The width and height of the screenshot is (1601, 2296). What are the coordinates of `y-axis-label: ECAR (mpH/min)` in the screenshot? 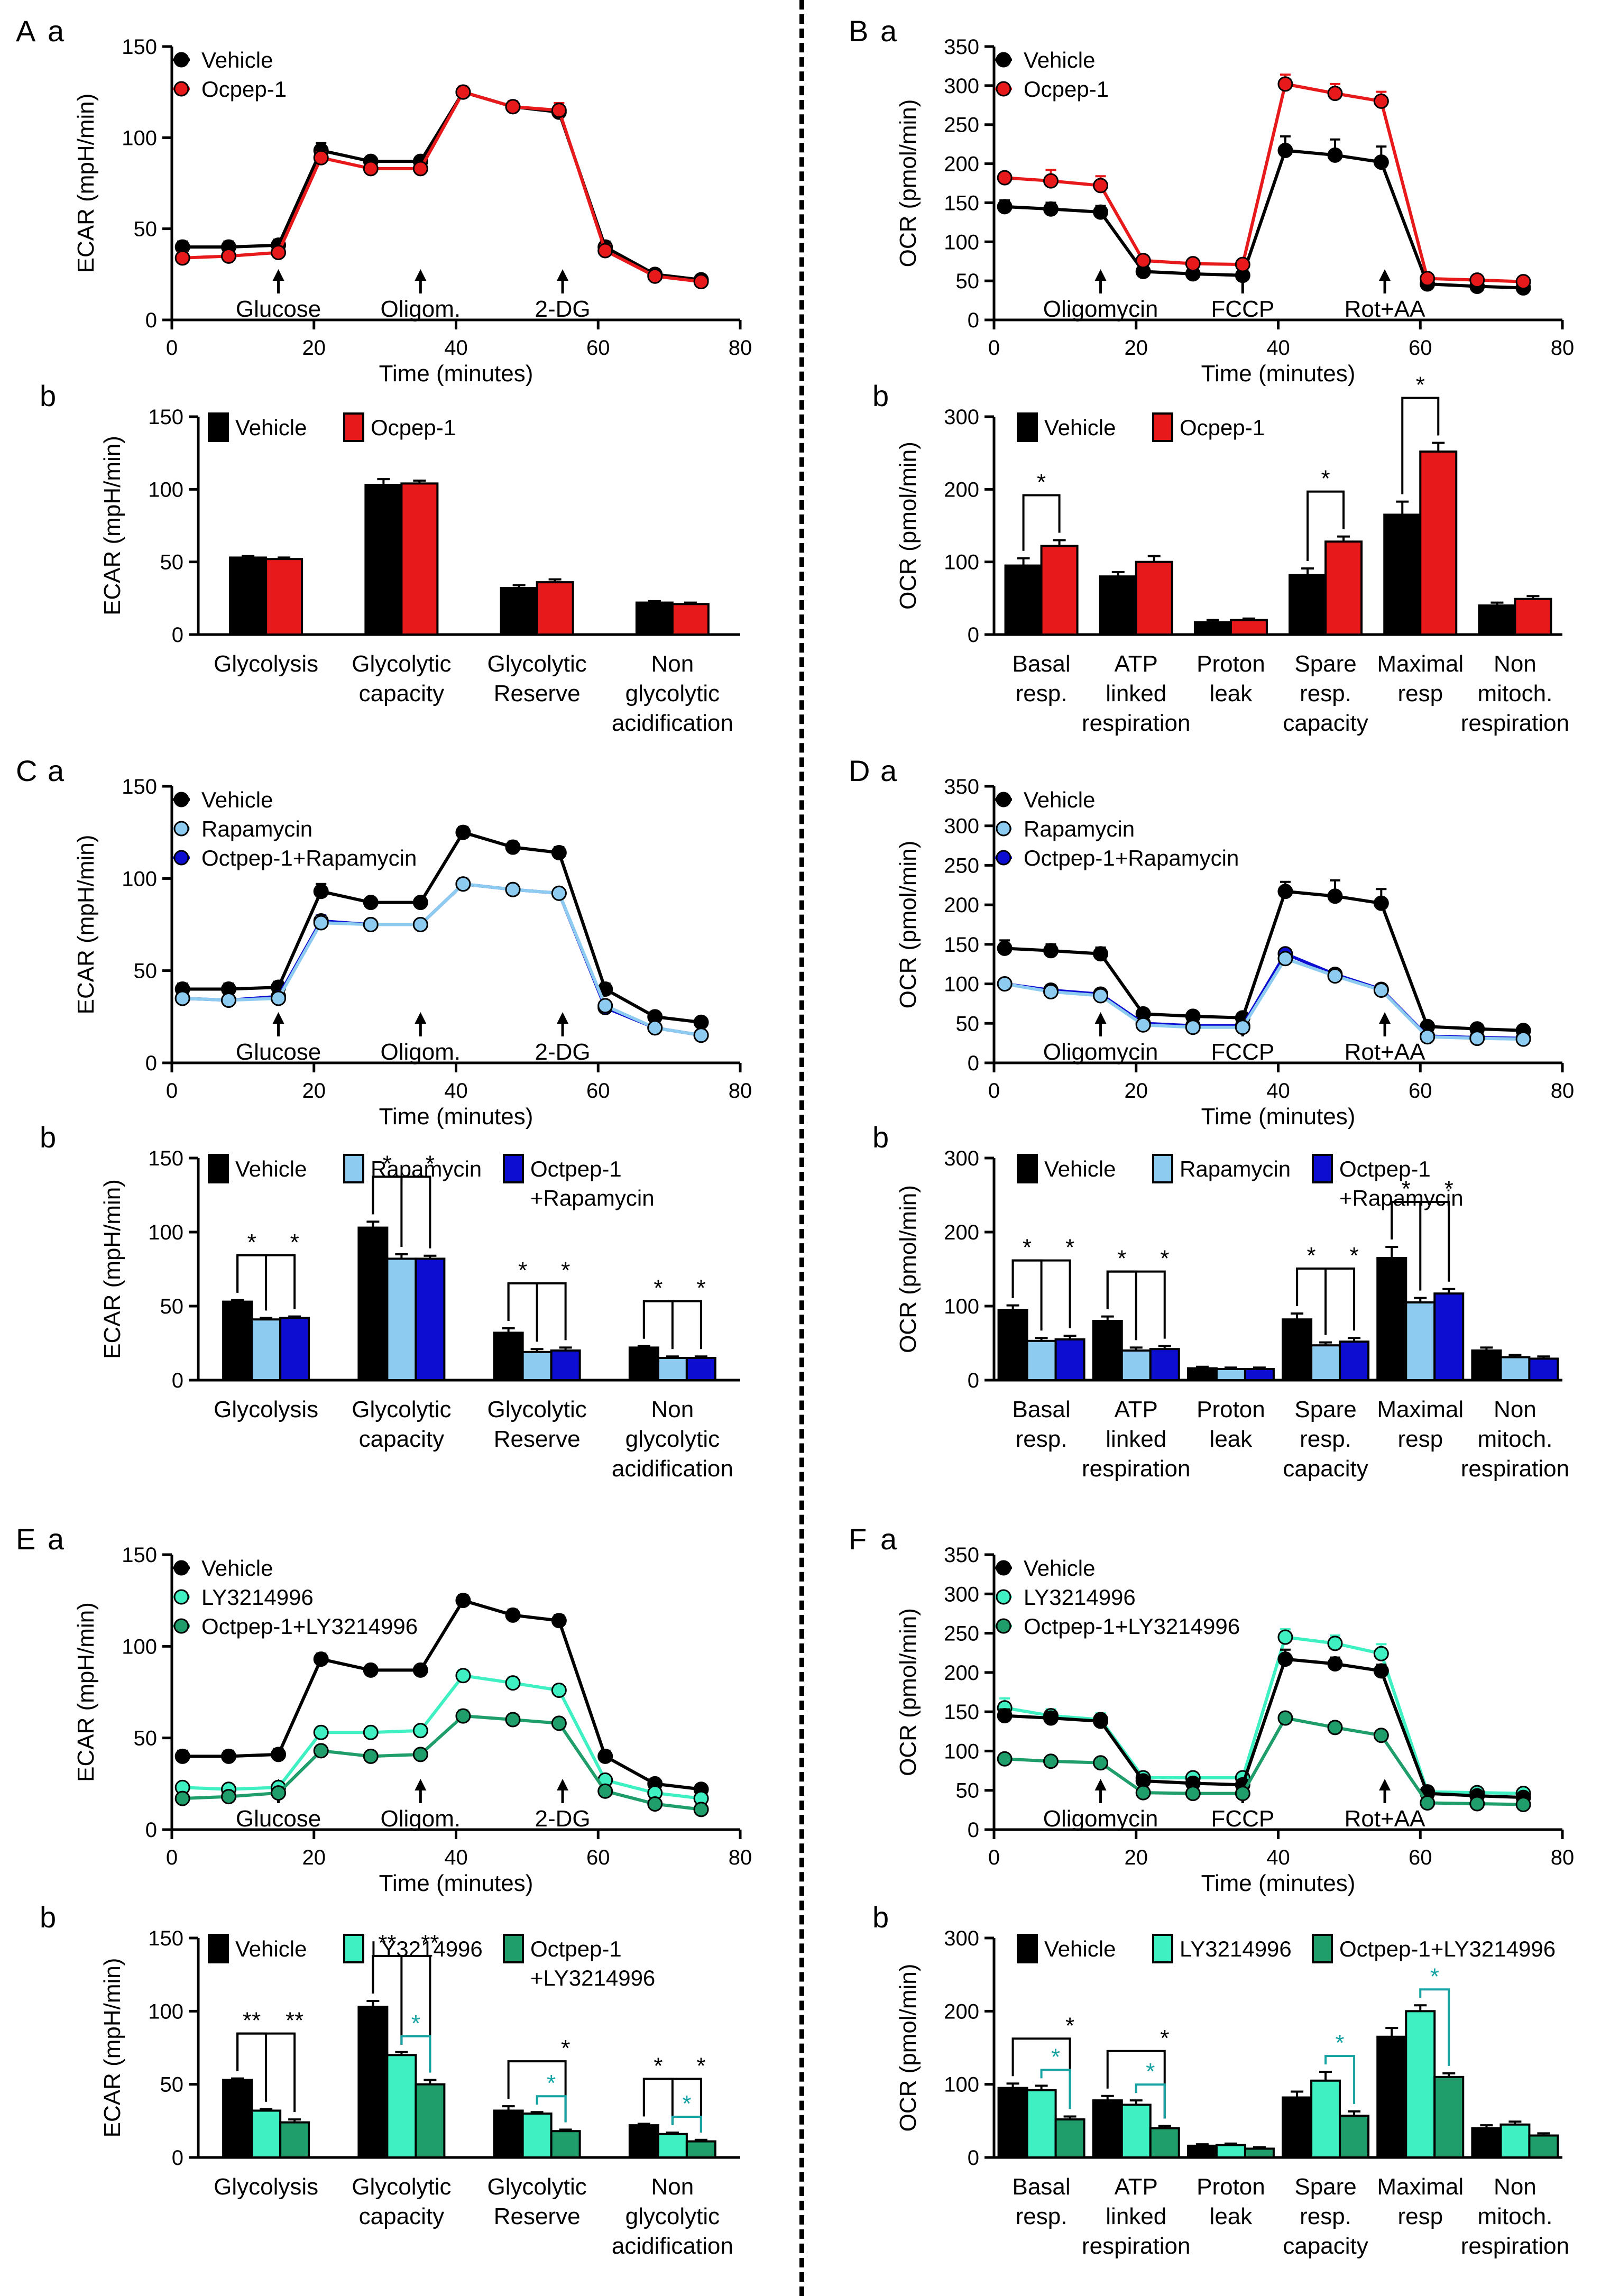 It's located at (112, 2048).